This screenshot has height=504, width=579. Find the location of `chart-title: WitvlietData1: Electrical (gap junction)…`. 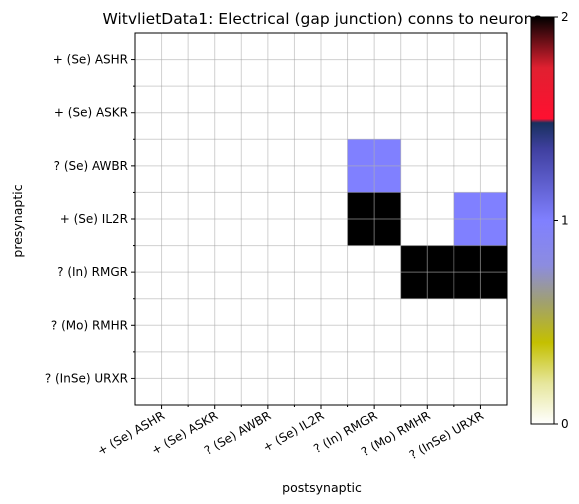

chart-title: WitvlietData1: Electrical (gap junction)… is located at coordinates (322, 19).